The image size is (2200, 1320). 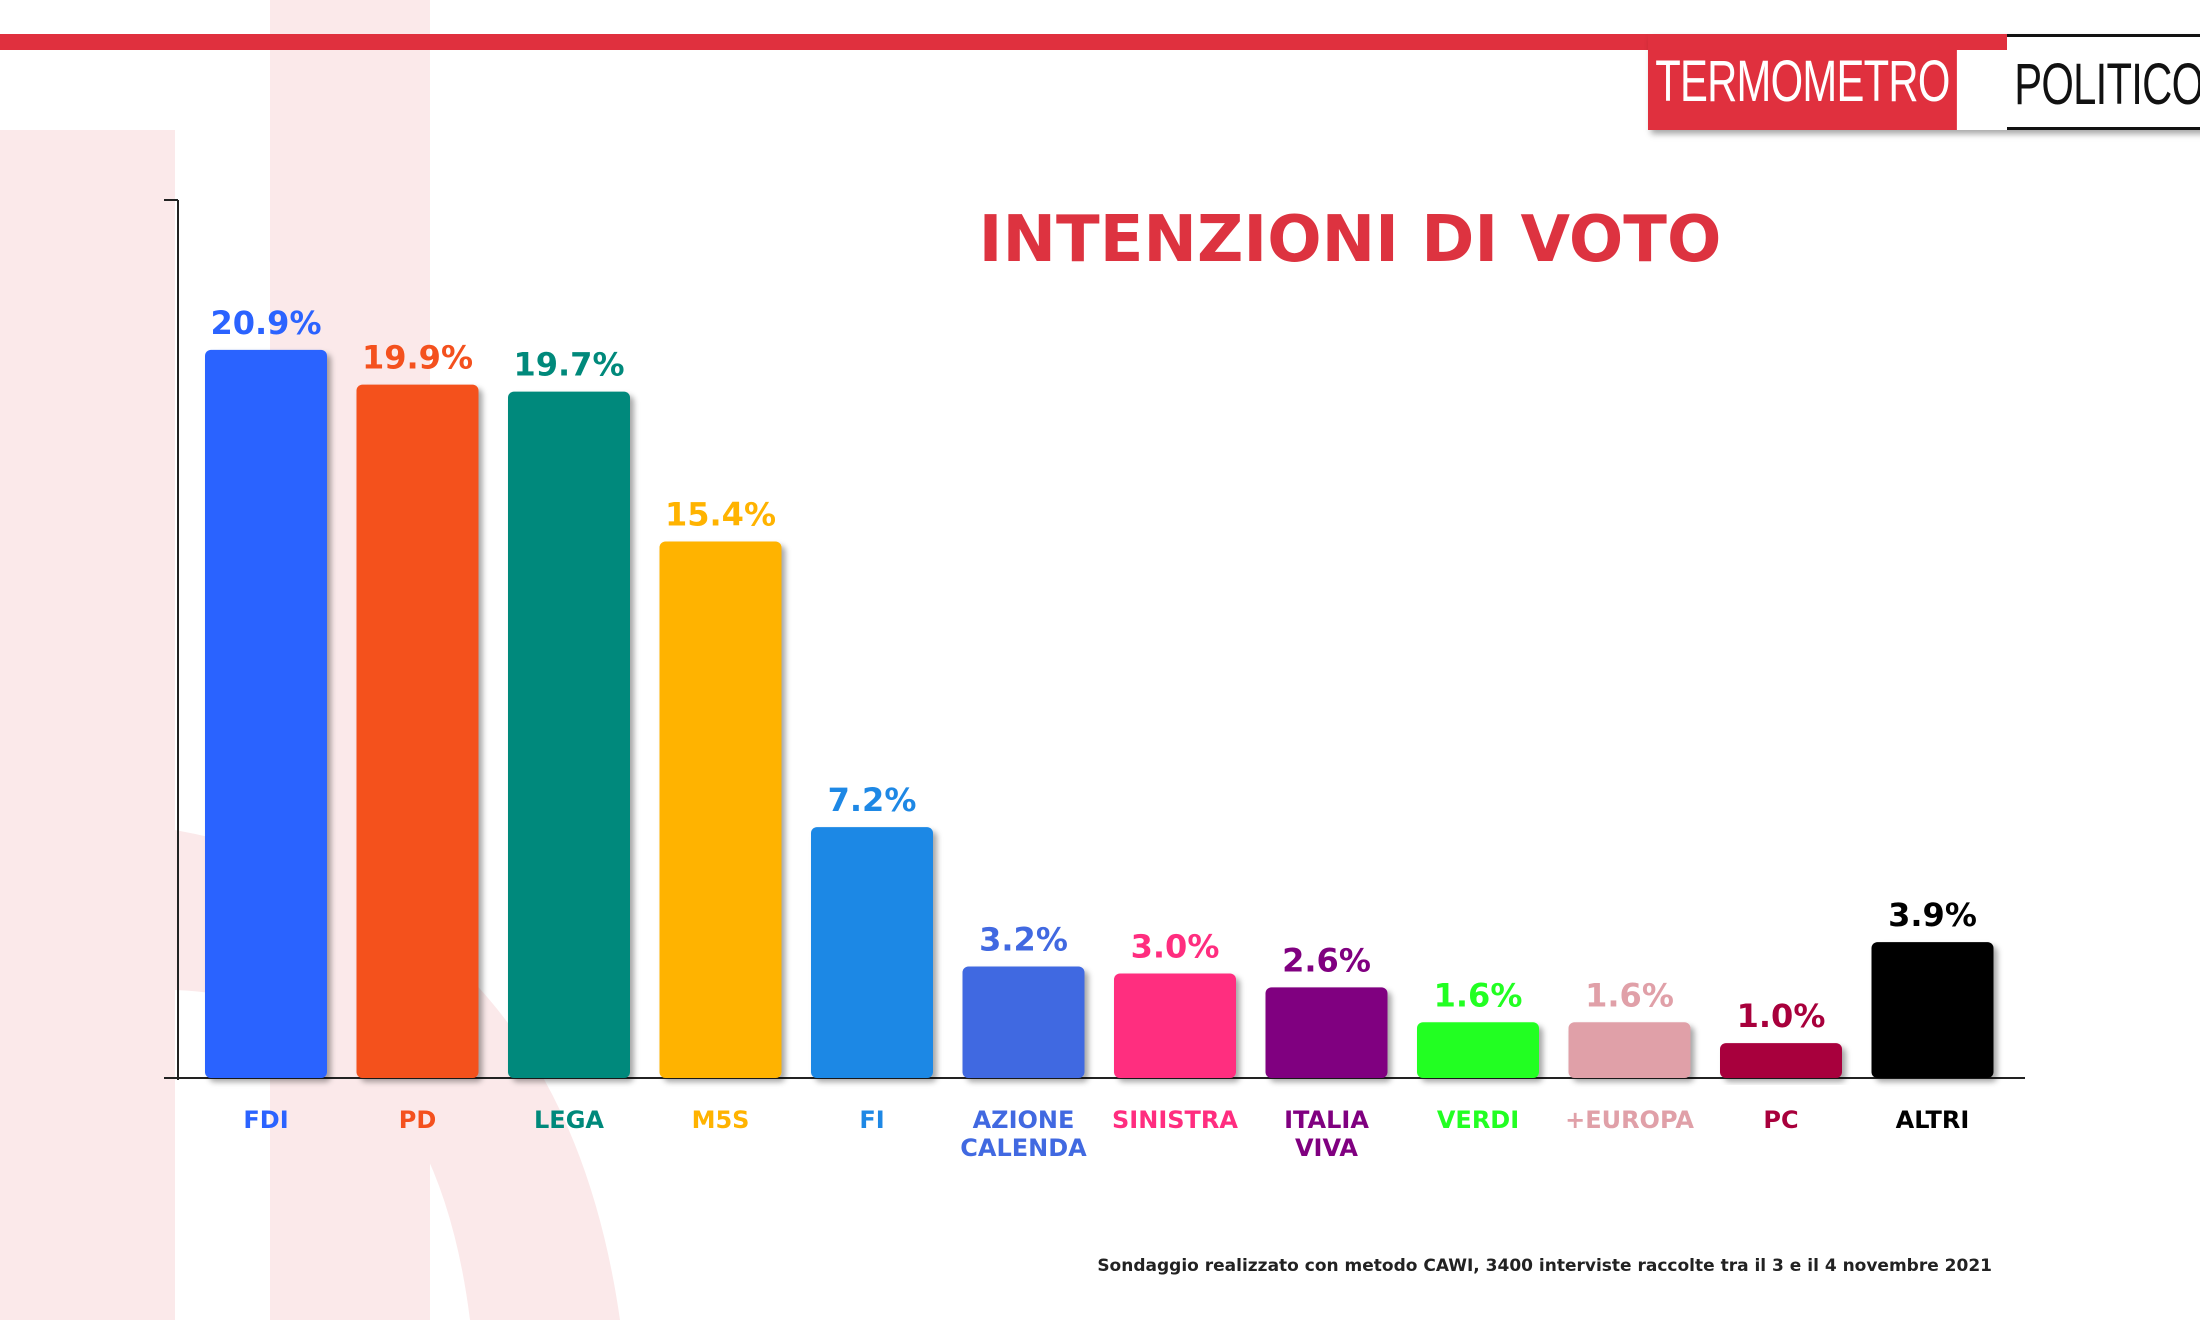 What do you see at coordinates (418, 1120) in the screenshot?
I see `category-label-pd: PD` at bounding box center [418, 1120].